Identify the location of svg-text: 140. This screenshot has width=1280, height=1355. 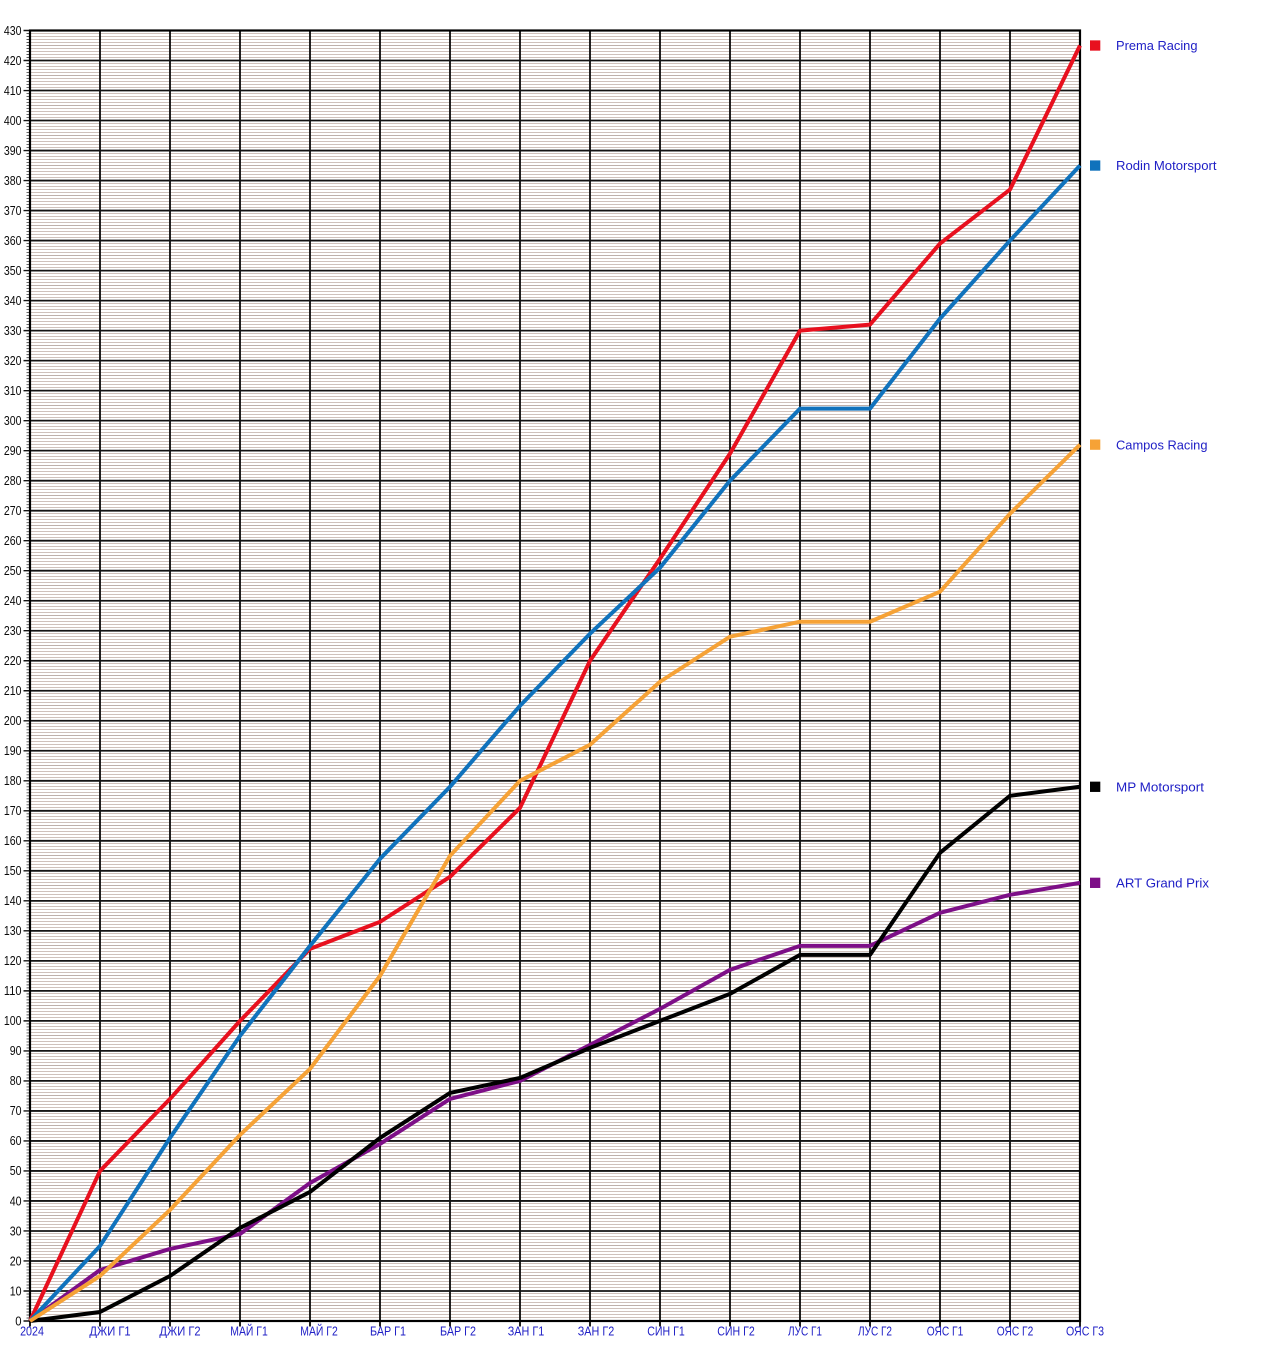
(13, 901).